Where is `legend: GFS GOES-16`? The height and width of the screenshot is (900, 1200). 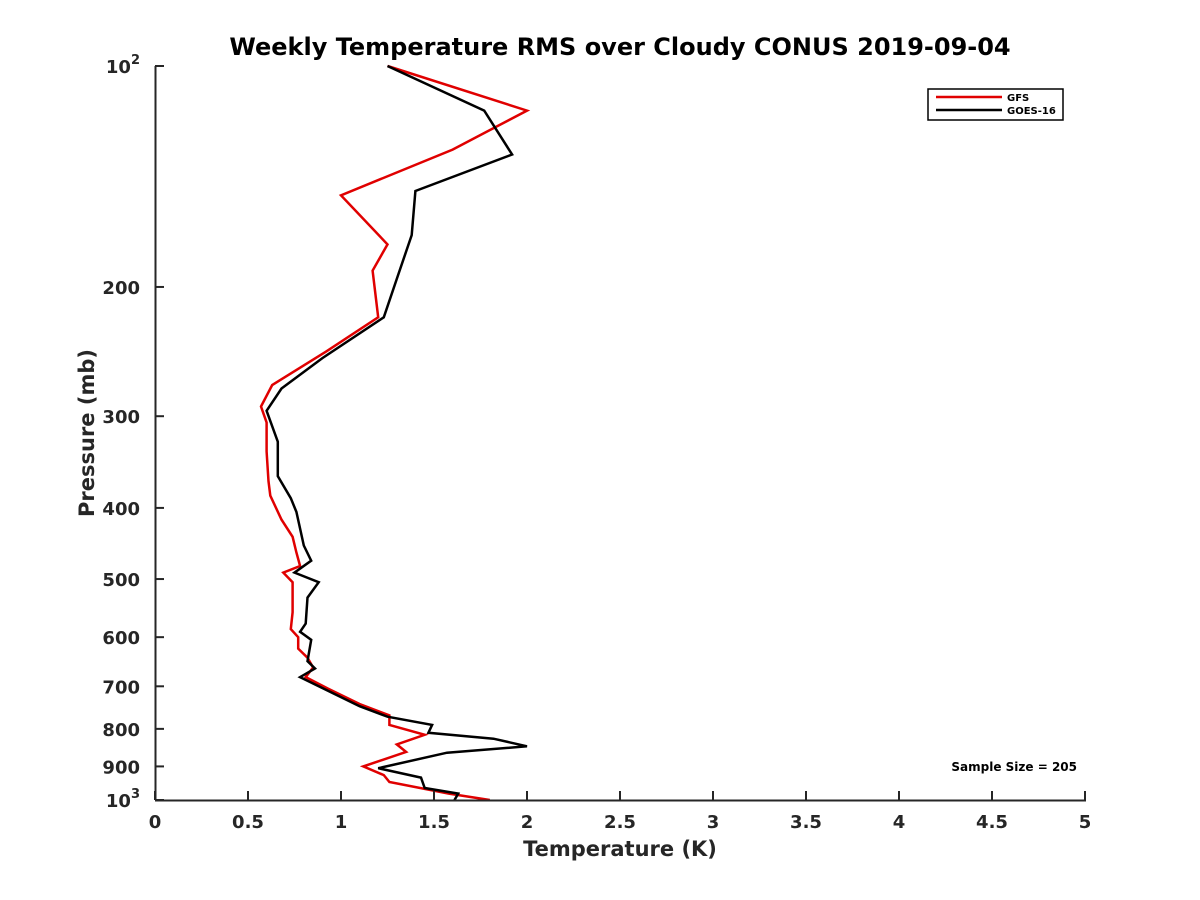 legend: GFS GOES-16 is located at coordinates (995, 104).